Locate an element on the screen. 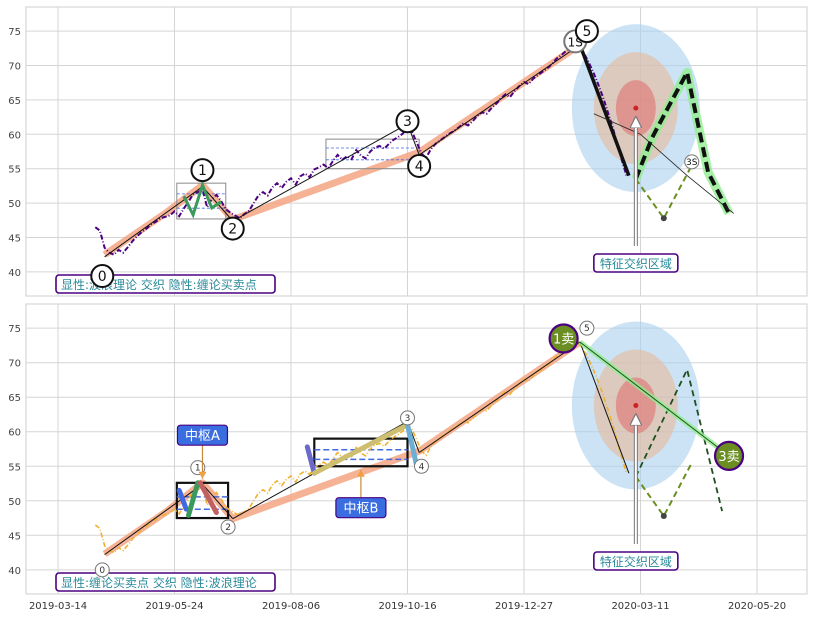 This screenshot has height=621, width=813. wave-point-label: 2 is located at coordinates (232, 230).